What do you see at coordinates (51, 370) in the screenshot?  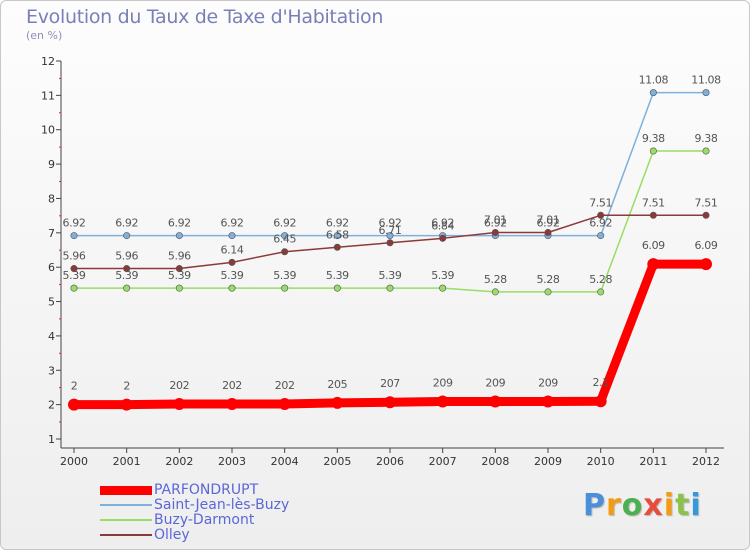 I see `y-tick-label: 3` at bounding box center [51, 370].